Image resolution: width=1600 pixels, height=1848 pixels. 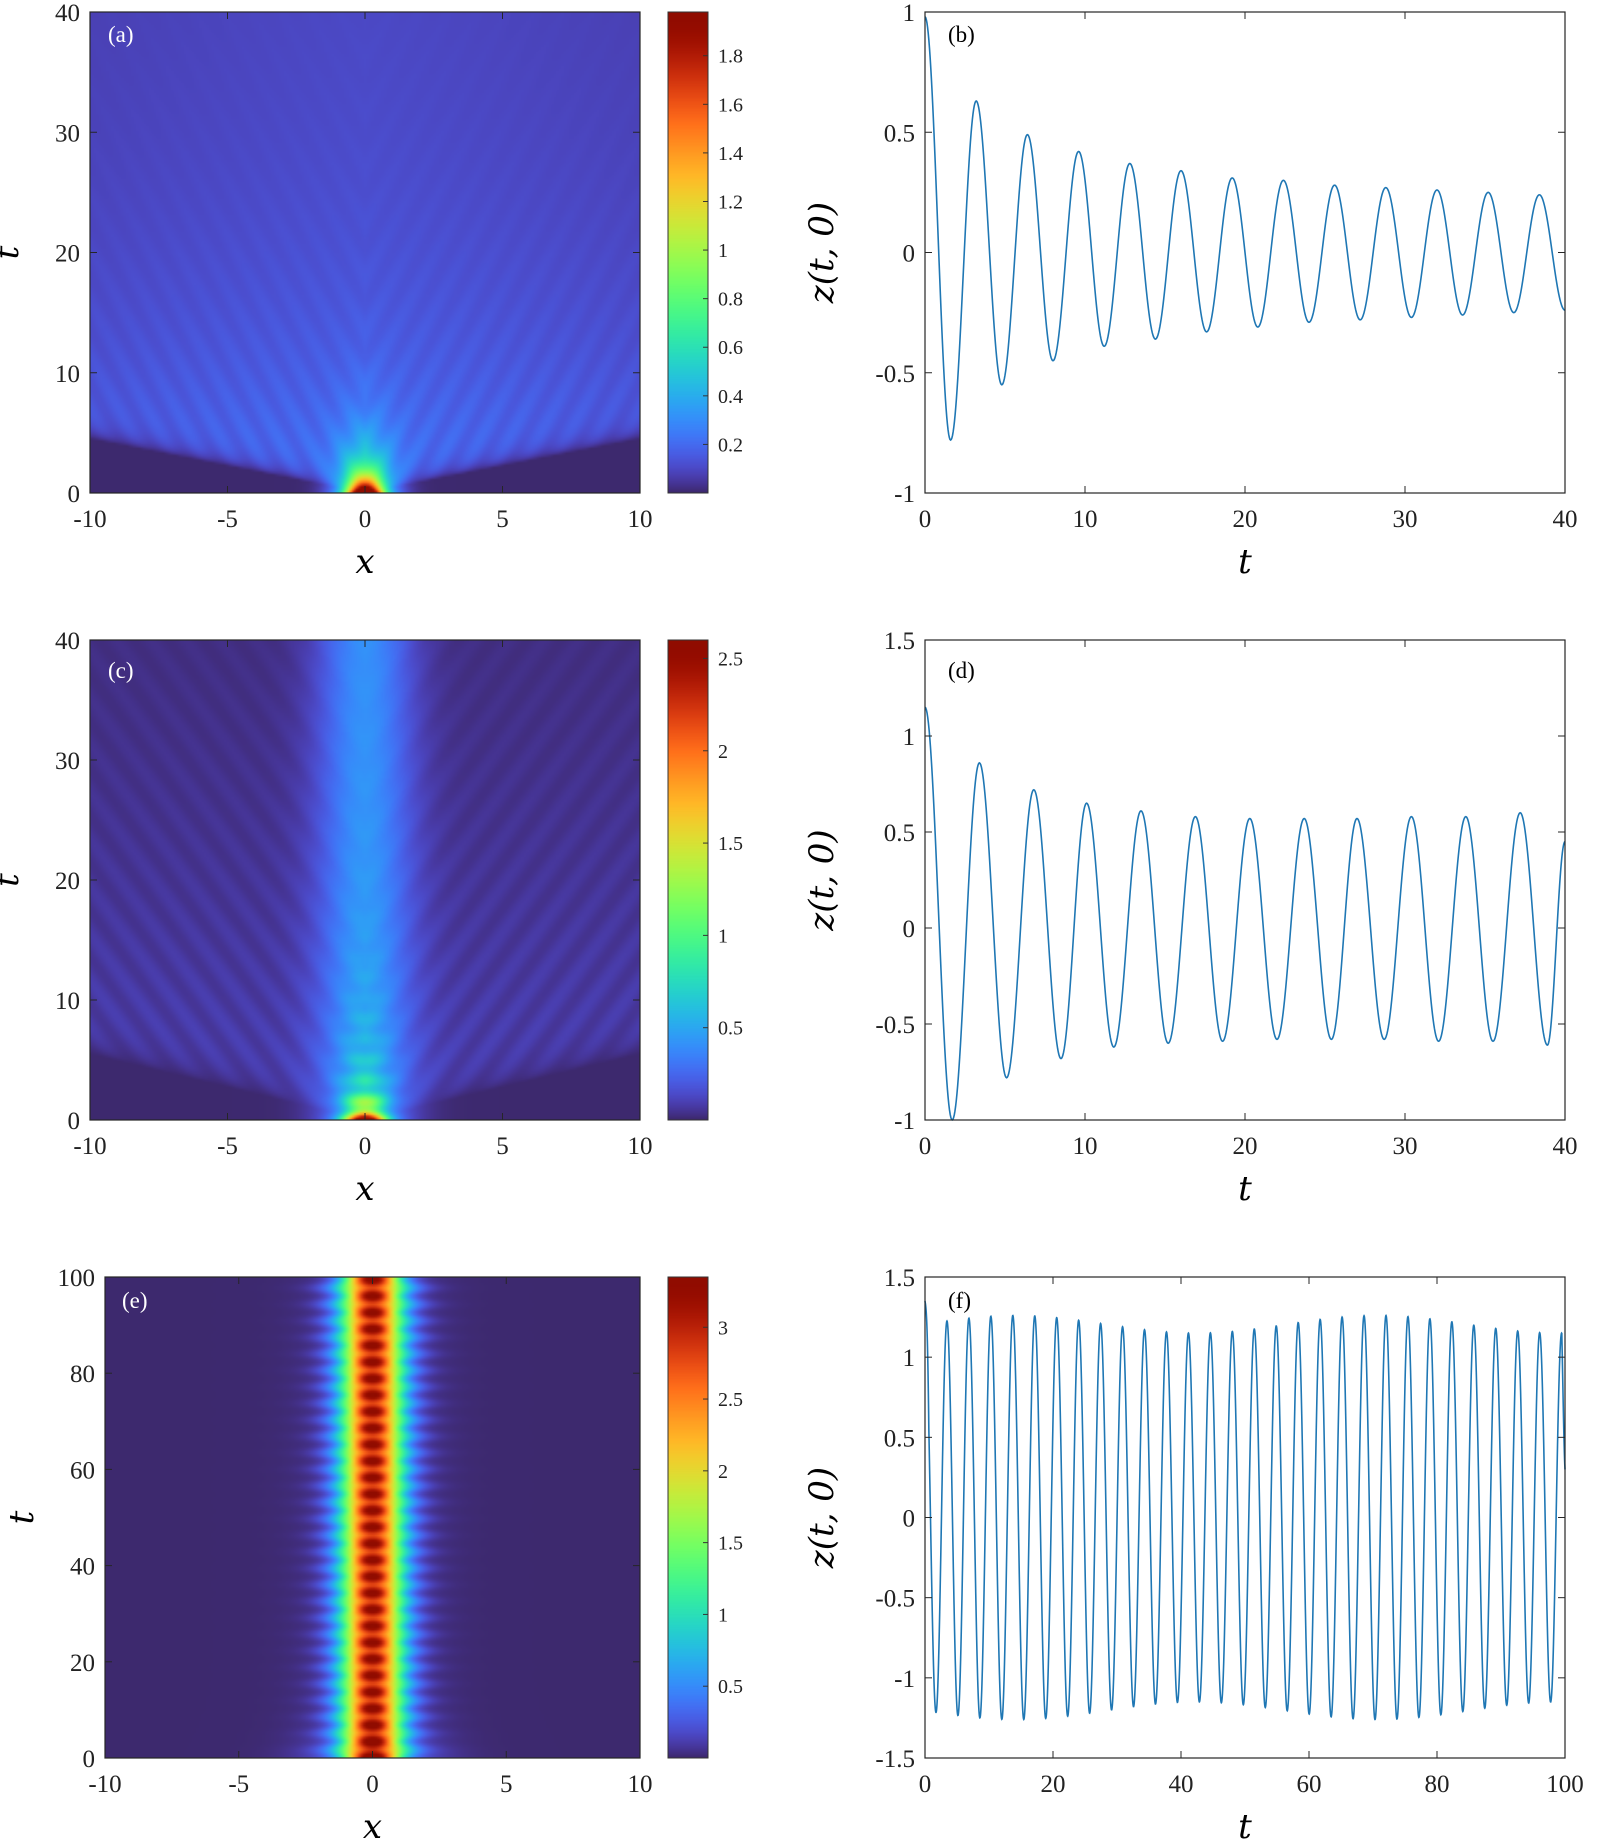 I want to click on panel-tag: (b), so click(x=961, y=34).